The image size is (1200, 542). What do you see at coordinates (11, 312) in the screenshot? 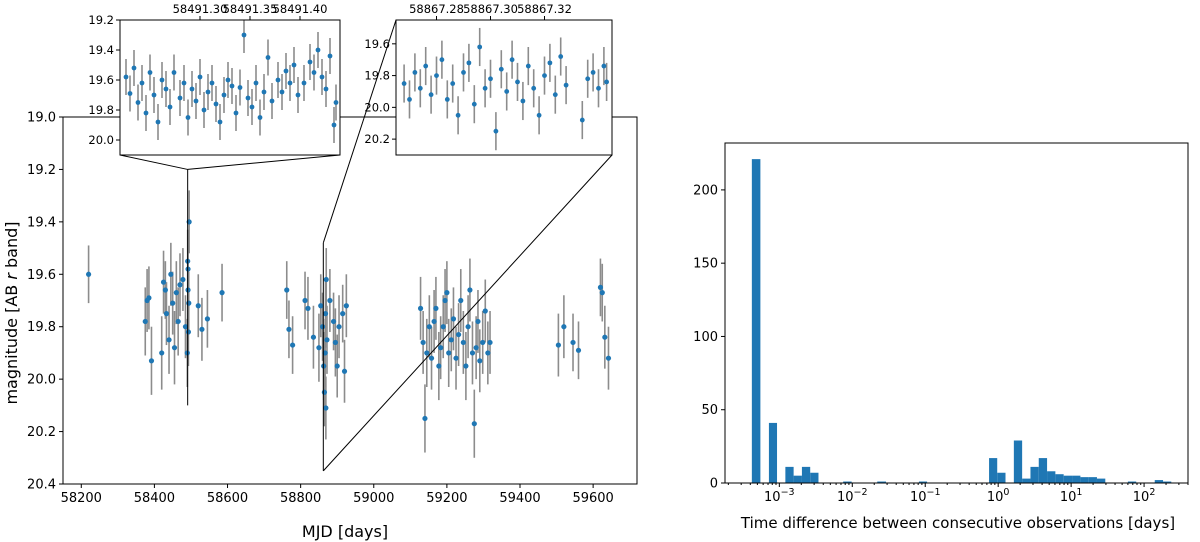
I see `y-axis-label: magnitude [AB r band]` at bounding box center [11, 312].